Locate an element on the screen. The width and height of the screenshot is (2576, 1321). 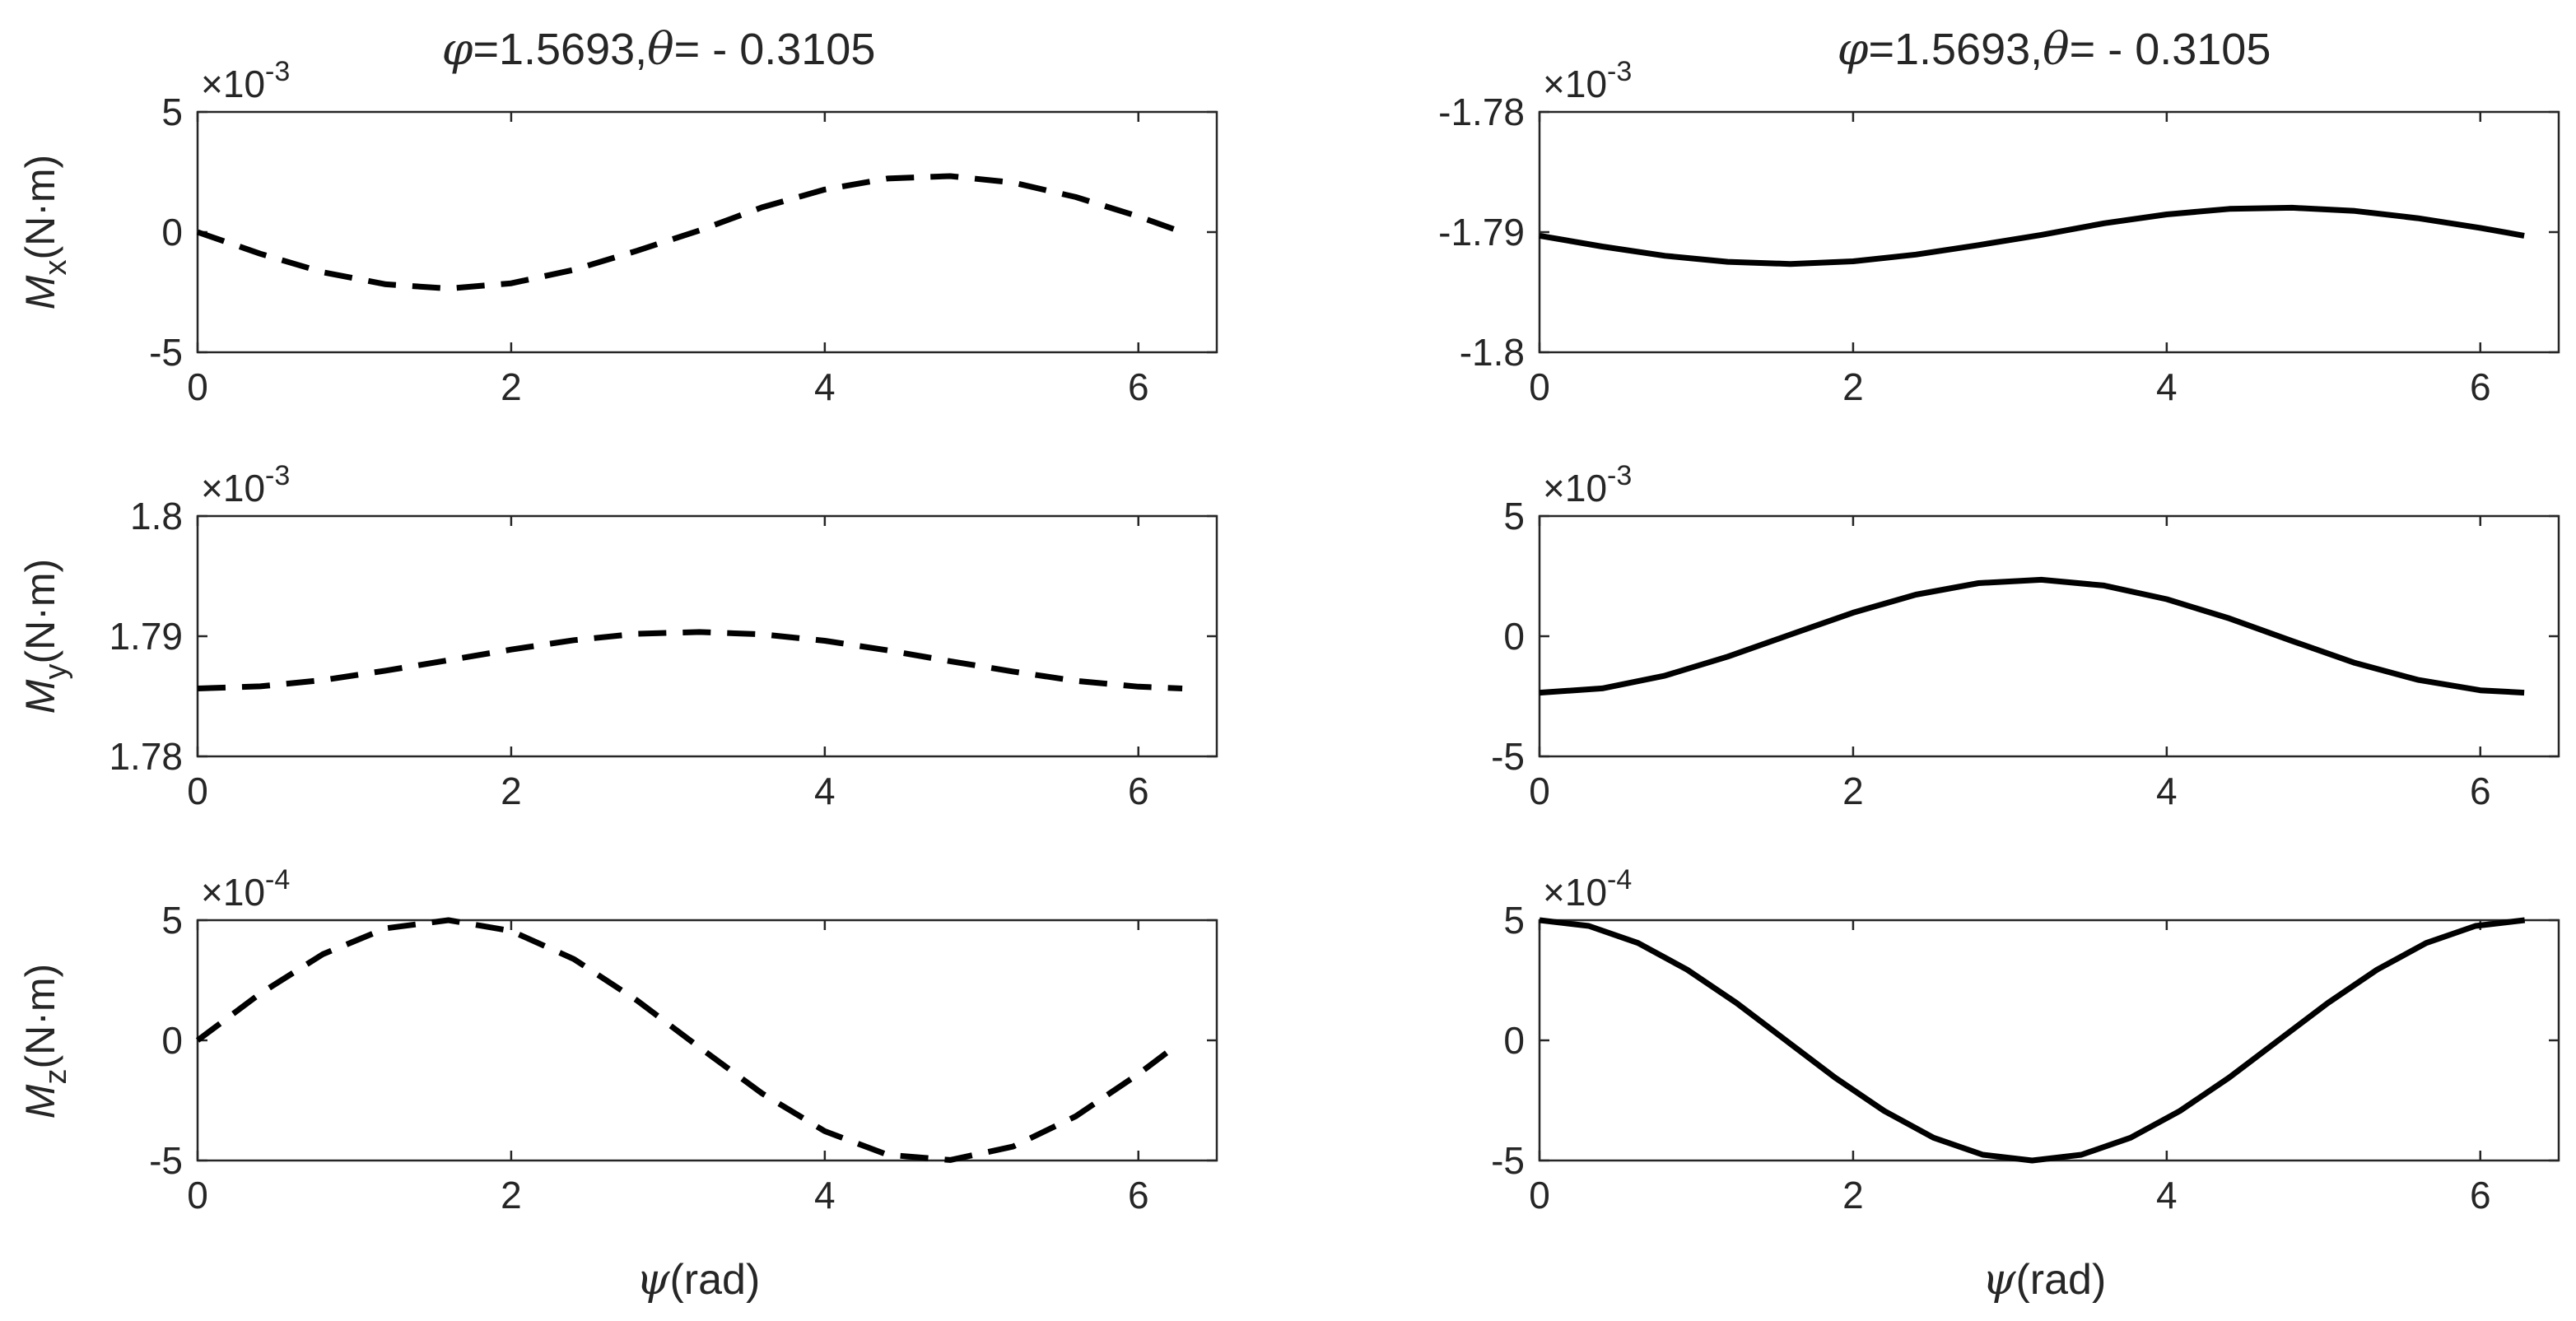
p11-xtick-label: 2 is located at coordinates (511, 386).